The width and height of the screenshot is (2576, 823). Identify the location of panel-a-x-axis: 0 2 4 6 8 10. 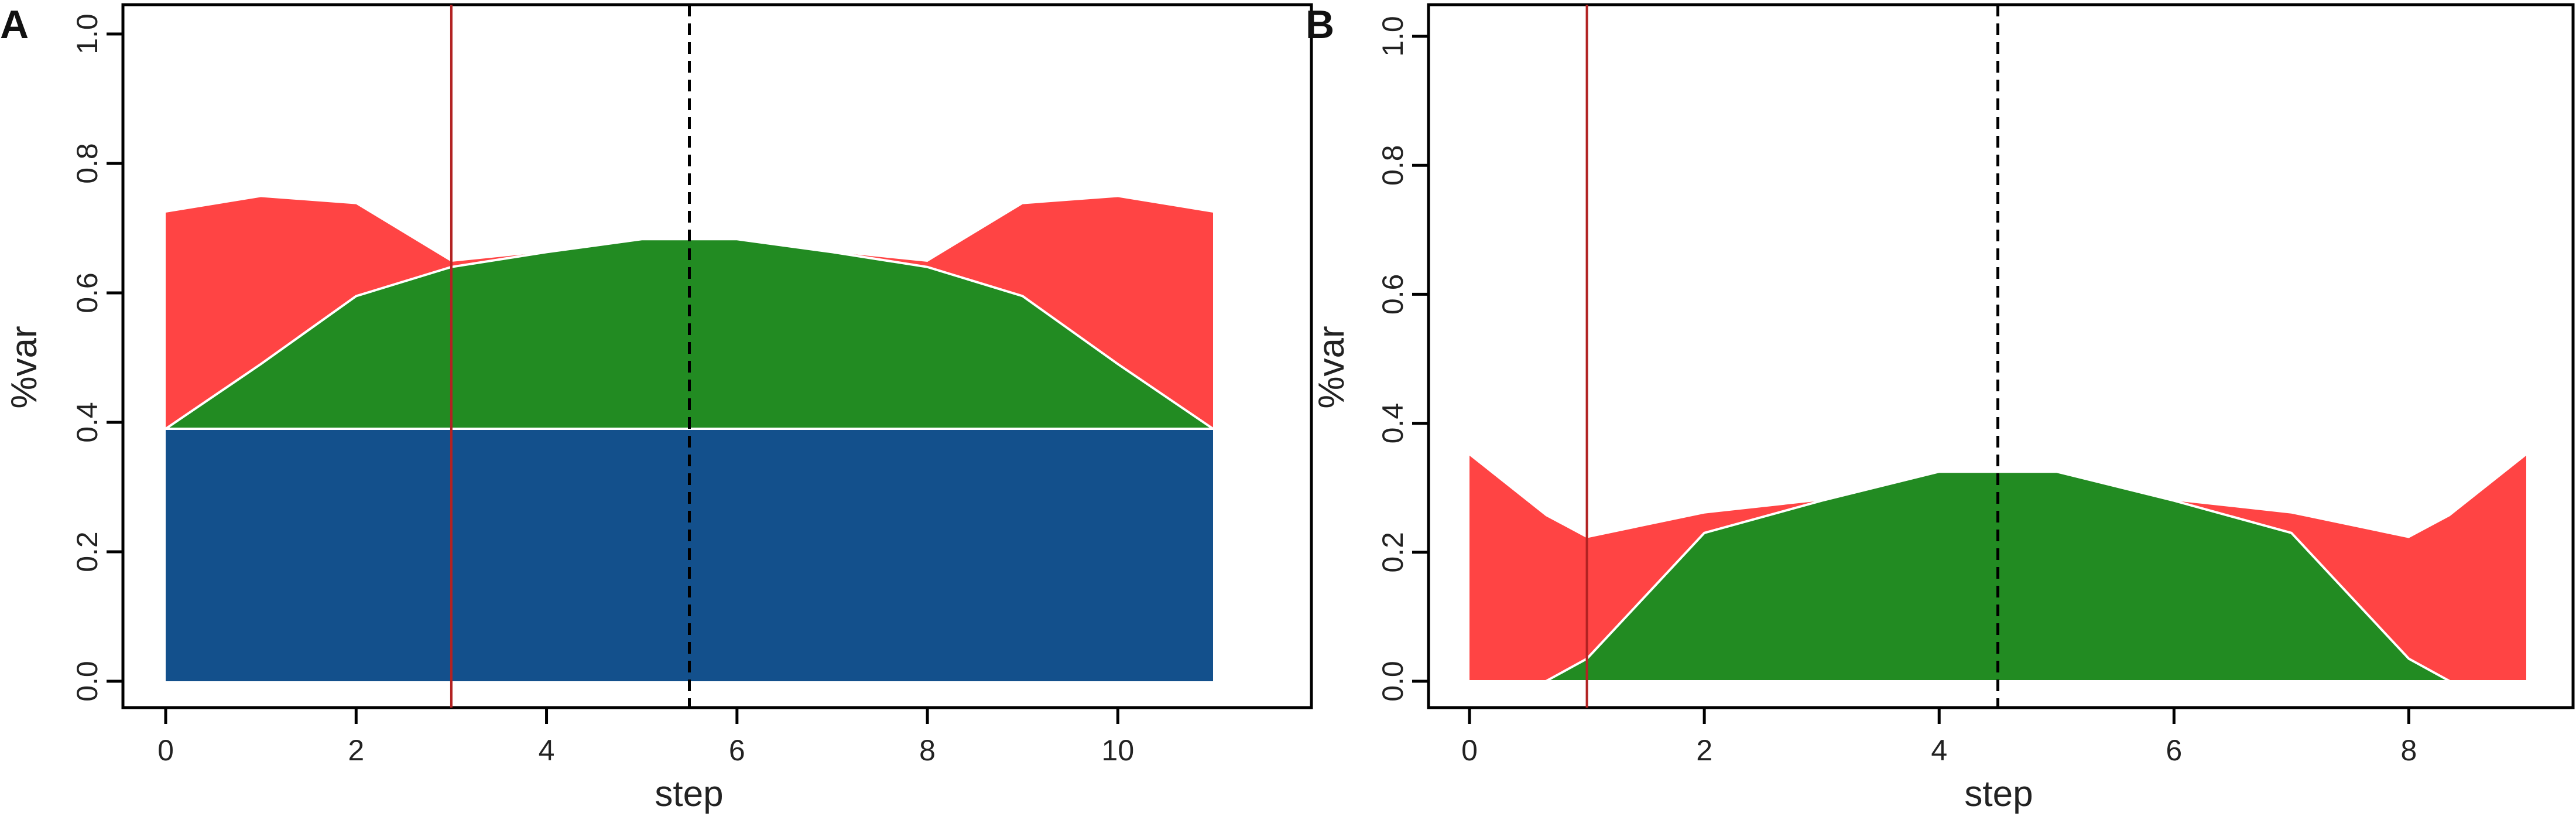
(645, 738).